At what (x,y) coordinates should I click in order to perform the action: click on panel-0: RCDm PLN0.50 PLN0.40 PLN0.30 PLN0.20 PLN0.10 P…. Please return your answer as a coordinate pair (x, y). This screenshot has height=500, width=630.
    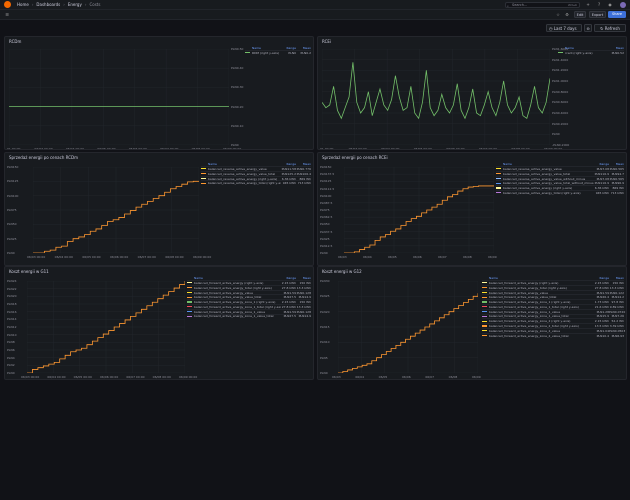
    Looking at the image, I should click on (159, 93).